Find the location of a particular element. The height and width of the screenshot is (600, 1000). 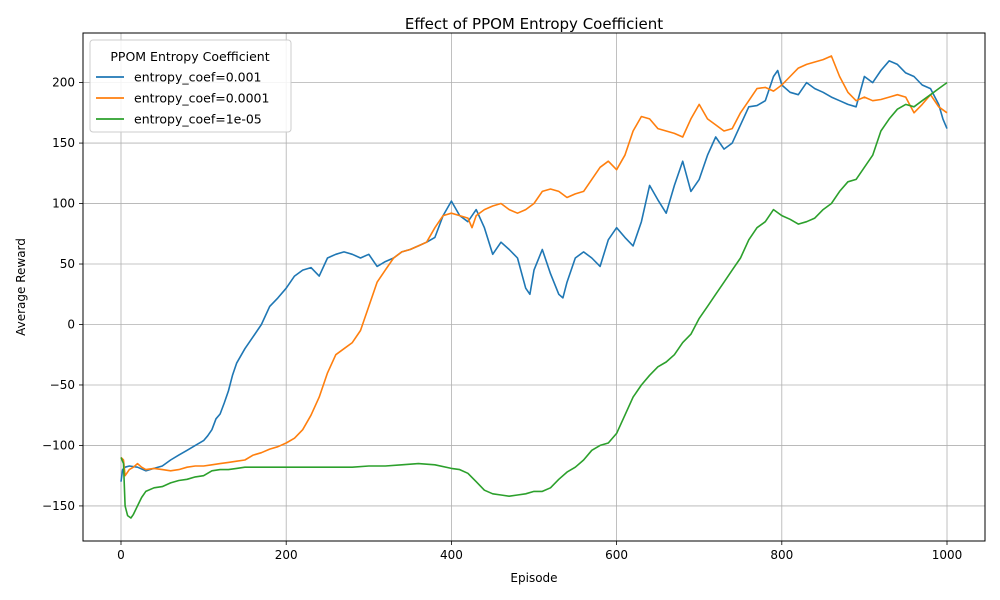

x-tick-label: 800 is located at coordinates (781, 555).